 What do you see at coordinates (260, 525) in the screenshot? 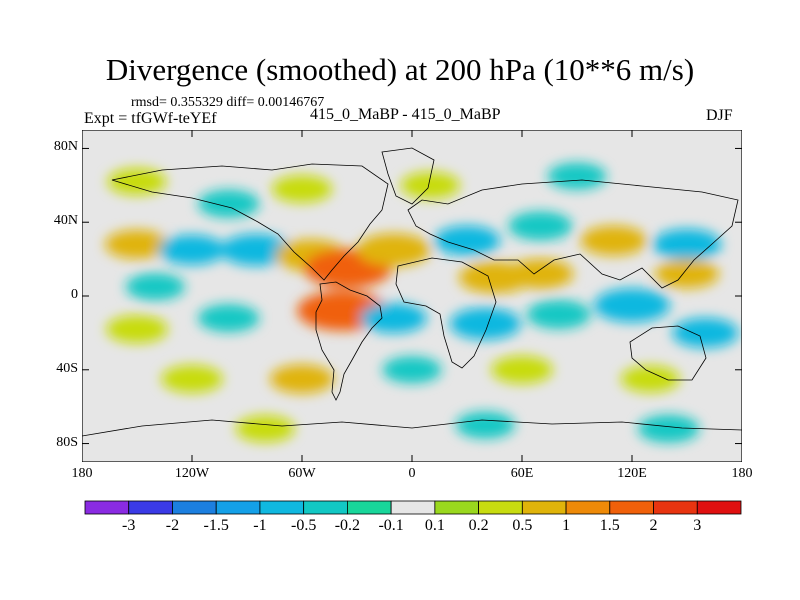
I see `colorbar-label: -1` at bounding box center [260, 525].